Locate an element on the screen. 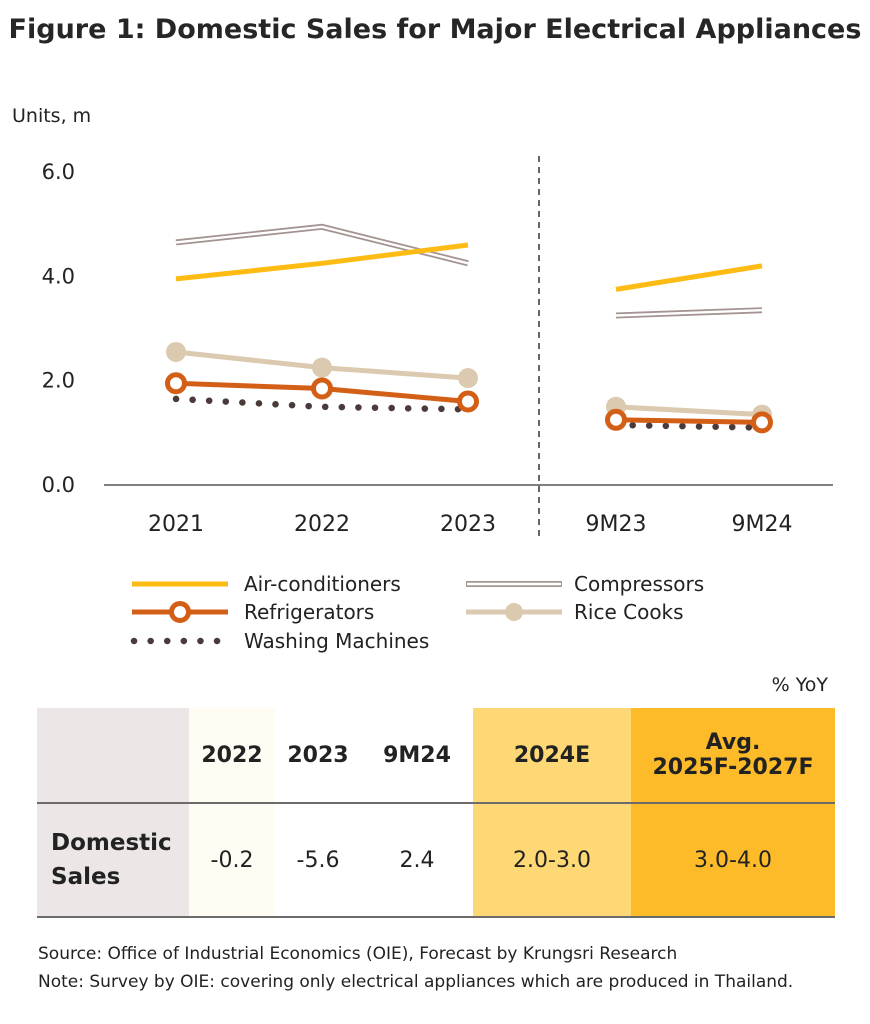 The height and width of the screenshot is (1024, 870). cell-2022: -0.2 is located at coordinates (232, 860).